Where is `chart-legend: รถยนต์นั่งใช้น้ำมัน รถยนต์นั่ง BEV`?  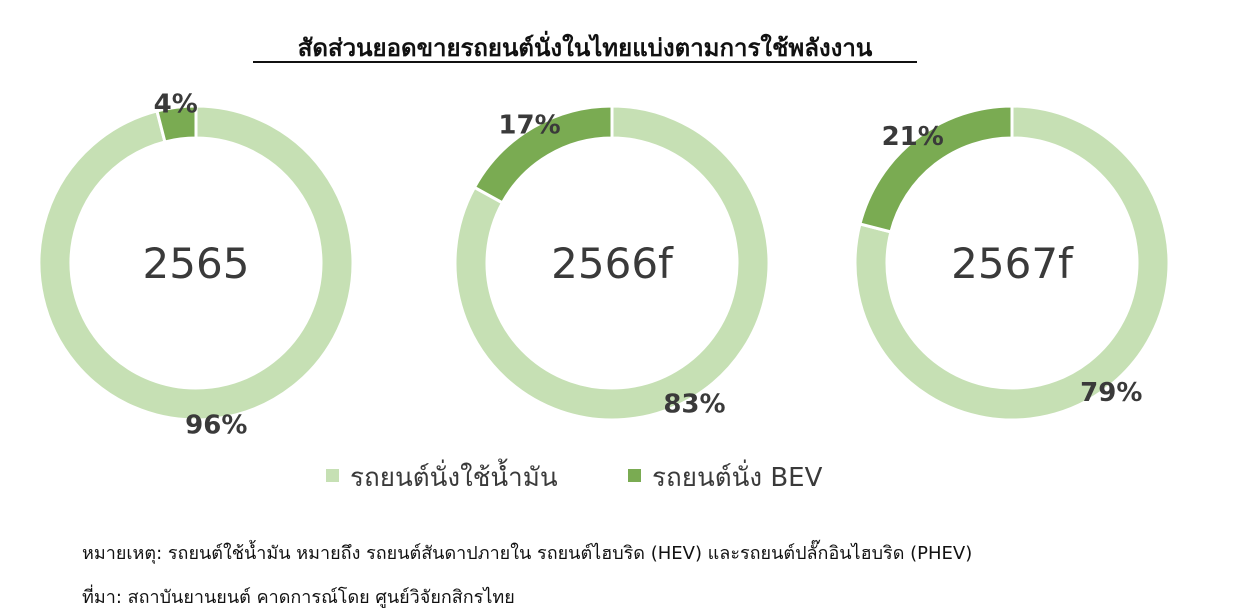 chart-legend: รถยนต์นั่งใช้น้ำมัน รถยนต์นั่ง BEV is located at coordinates (574, 475).